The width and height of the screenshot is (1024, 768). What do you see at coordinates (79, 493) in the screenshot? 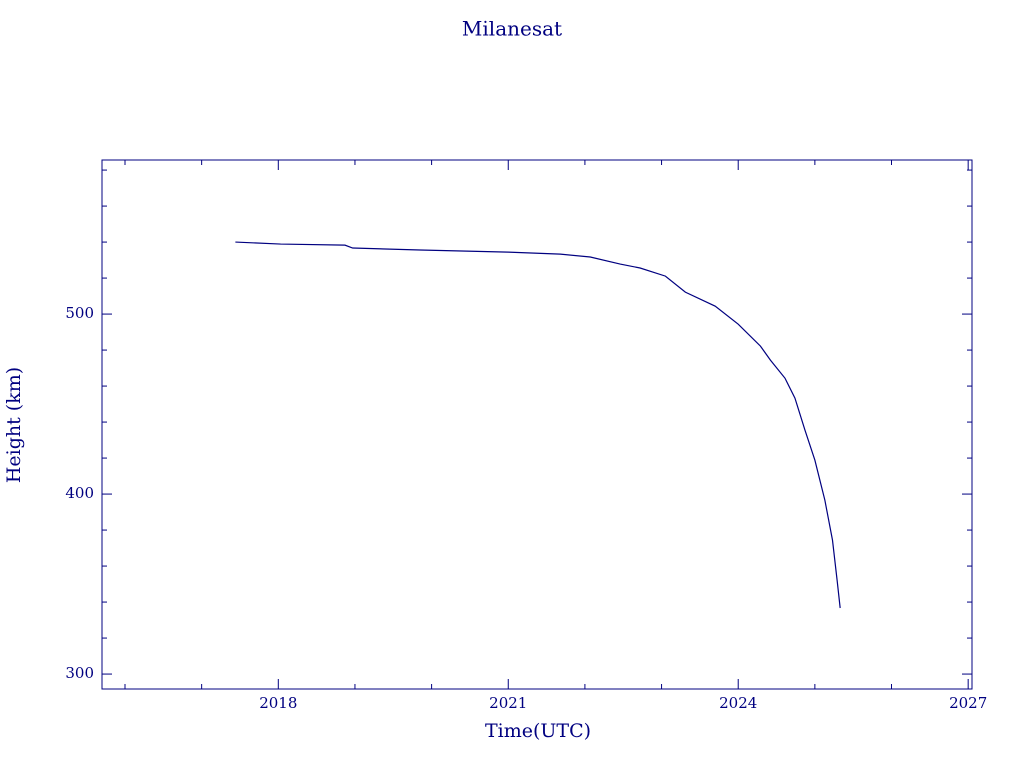
I see `y-tick-label: 400` at bounding box center [79, 493].